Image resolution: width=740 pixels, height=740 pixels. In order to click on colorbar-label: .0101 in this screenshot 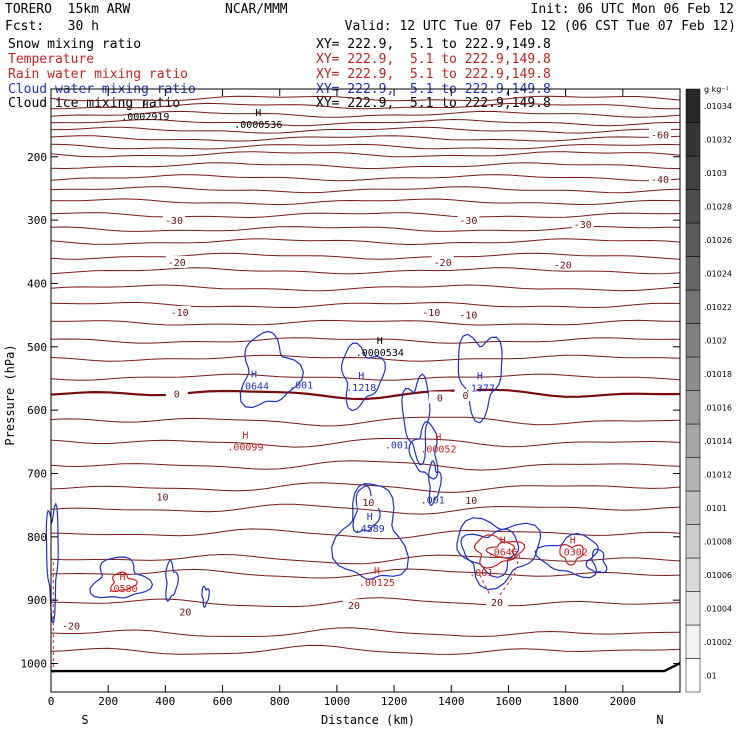, I will do `click(715, 508)`.